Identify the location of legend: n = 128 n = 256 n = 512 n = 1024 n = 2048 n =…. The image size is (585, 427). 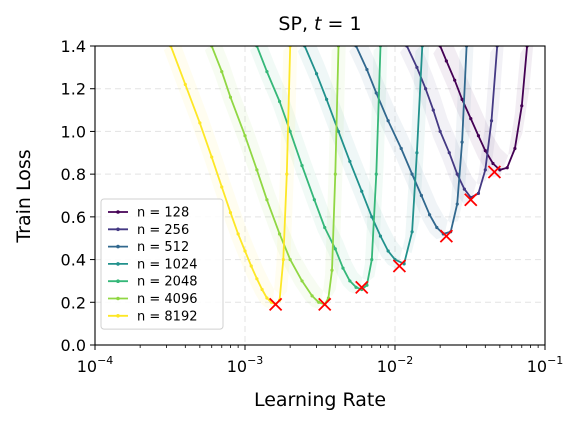
(162, 264).